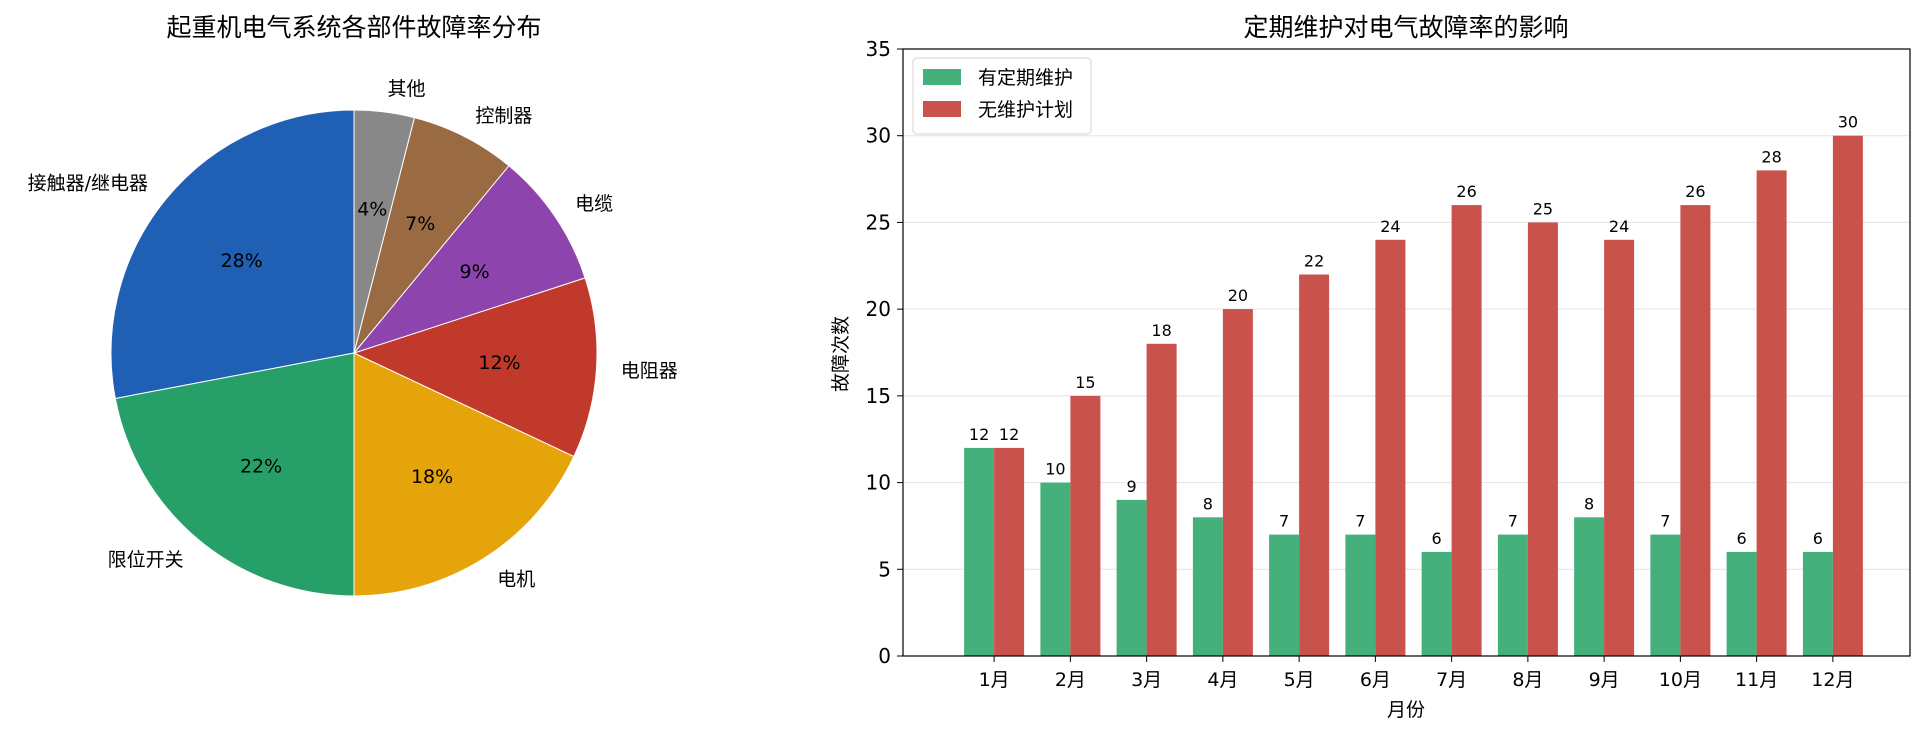  Describe the element at coordinates (1146, 680) in the screenshot. I see `x-tick-label: 3月` at that location.